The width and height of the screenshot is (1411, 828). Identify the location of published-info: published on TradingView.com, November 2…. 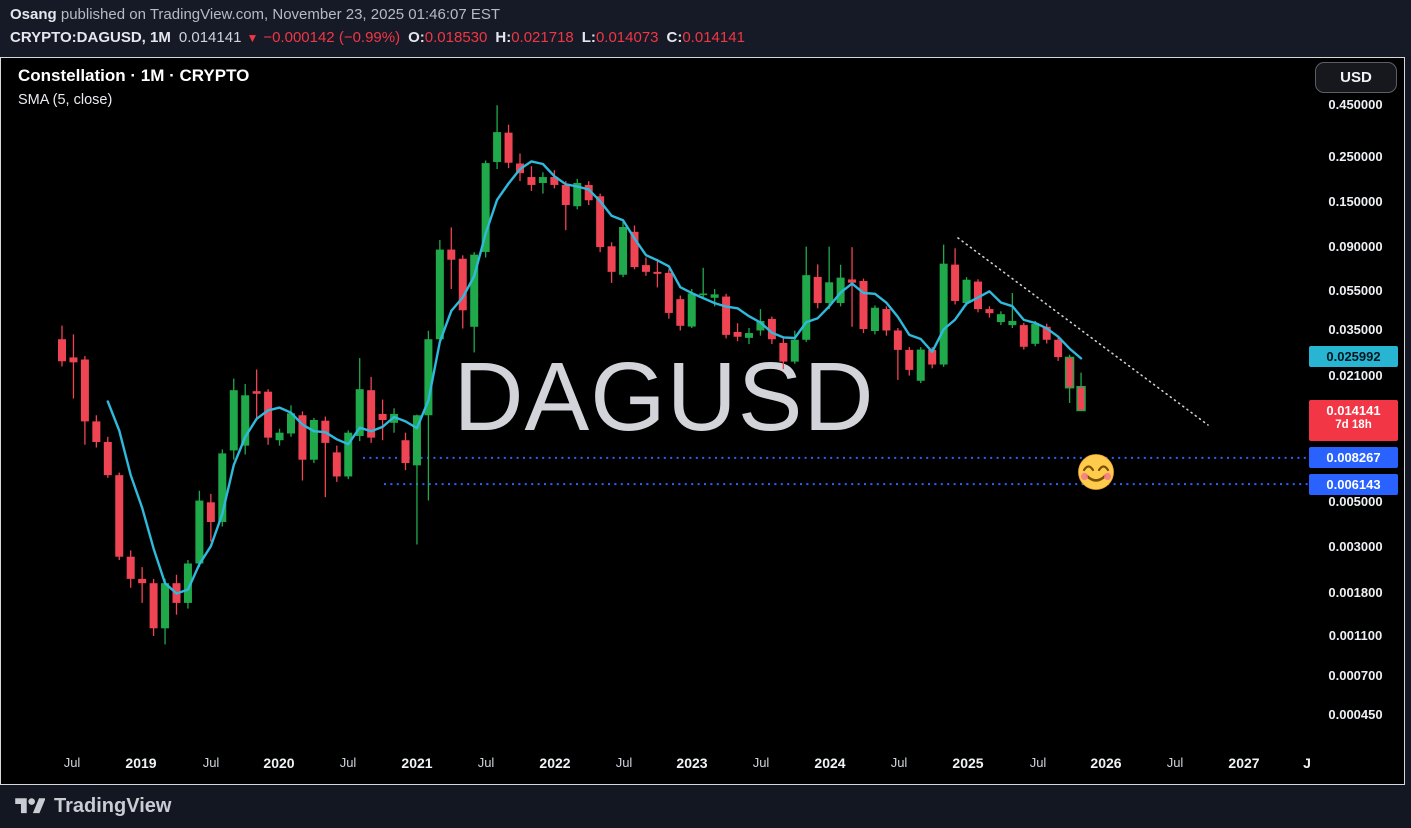
(278, 14).